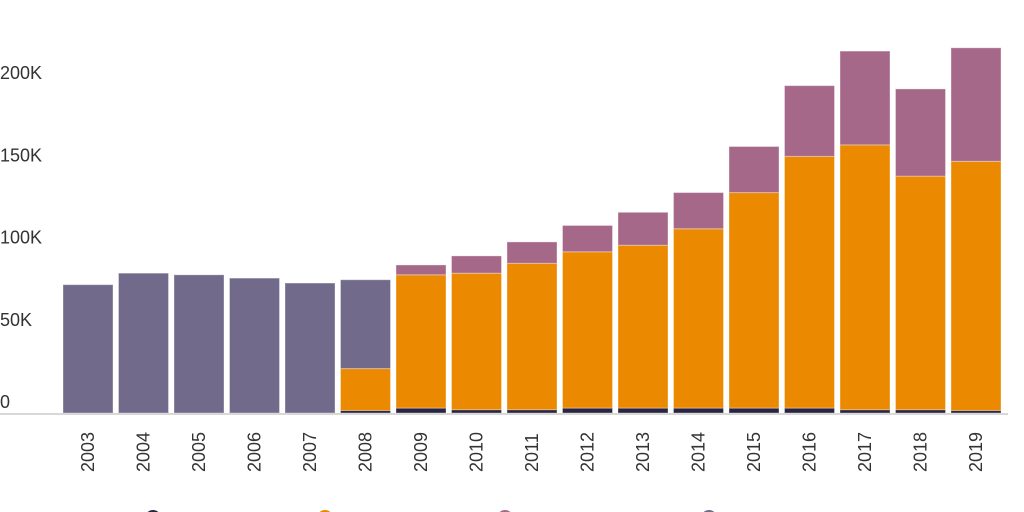 This screenshot has height=512, width=1024. Describe the element at coordinates (310, 452) in the screenshot. I see `x-tick-label: 2007` at that location.